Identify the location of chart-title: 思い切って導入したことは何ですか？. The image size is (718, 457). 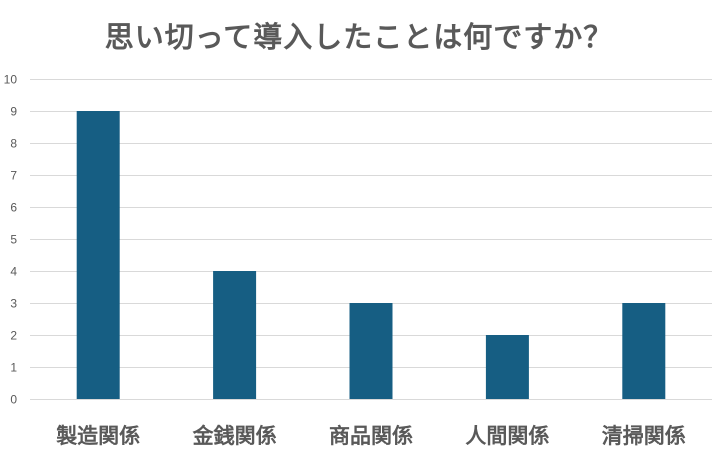
(359, 37).